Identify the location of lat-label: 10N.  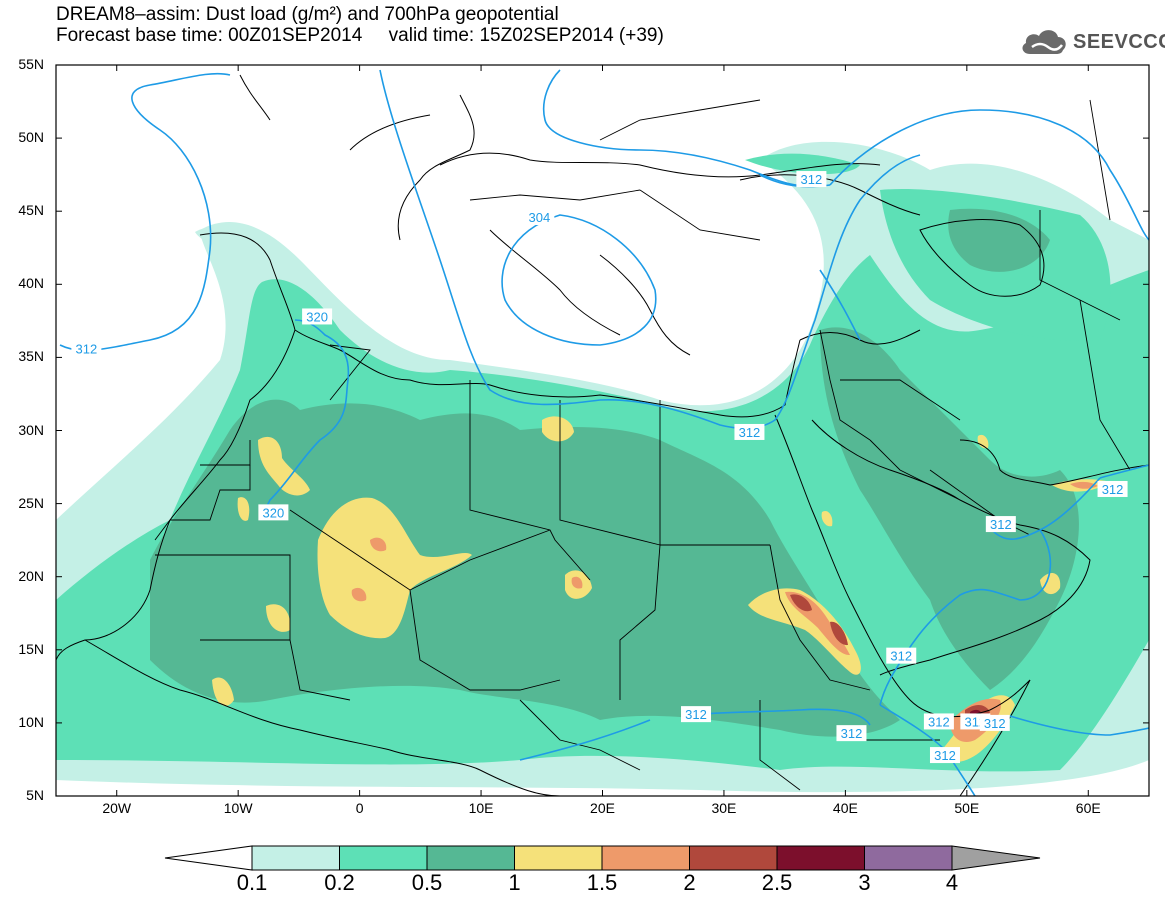
(31, 721).